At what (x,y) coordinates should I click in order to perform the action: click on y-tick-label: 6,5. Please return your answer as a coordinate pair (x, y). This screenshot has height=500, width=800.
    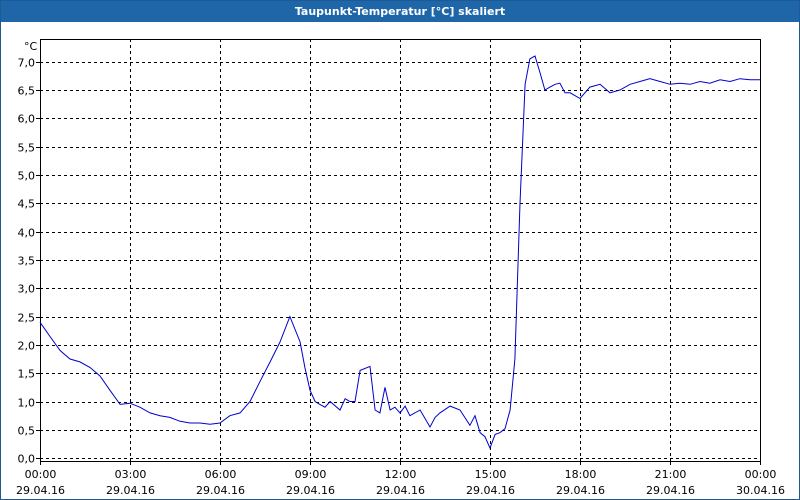
    Looking at the image, I should click on (27, 91).